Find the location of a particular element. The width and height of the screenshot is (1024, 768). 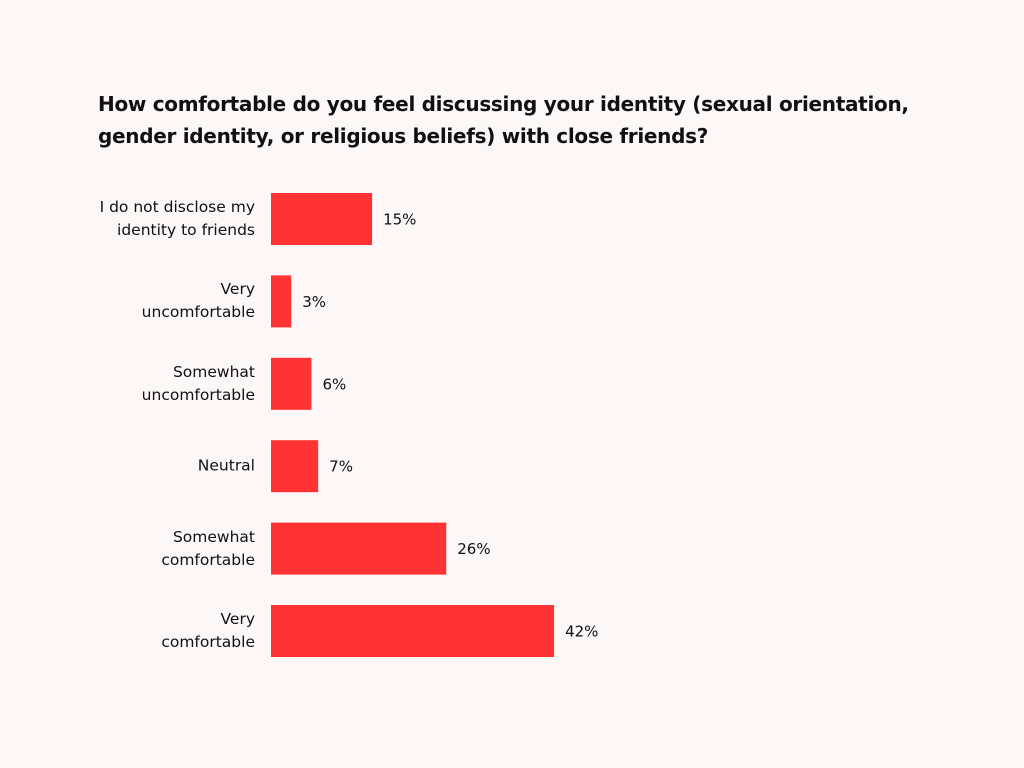

value-label: 42% is located at coordinates (581, 632).